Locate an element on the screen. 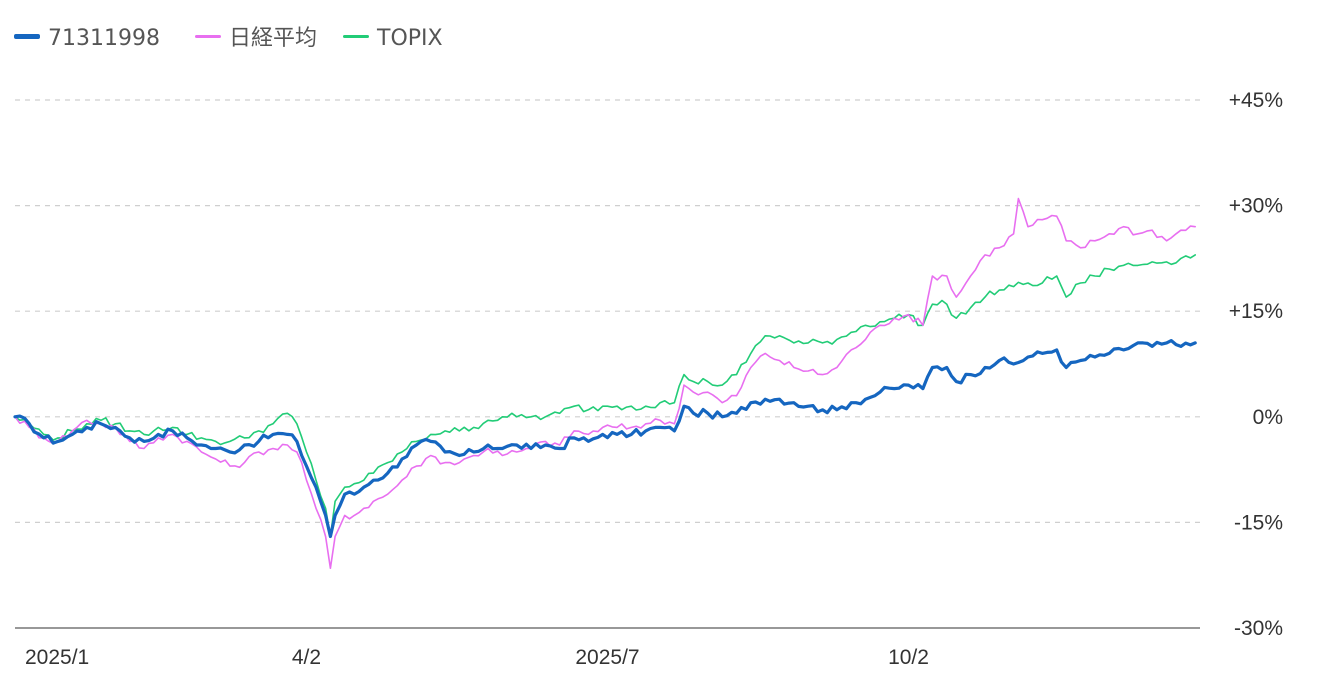  y-tick-label: +45% is located at coordinates (1256, 100).